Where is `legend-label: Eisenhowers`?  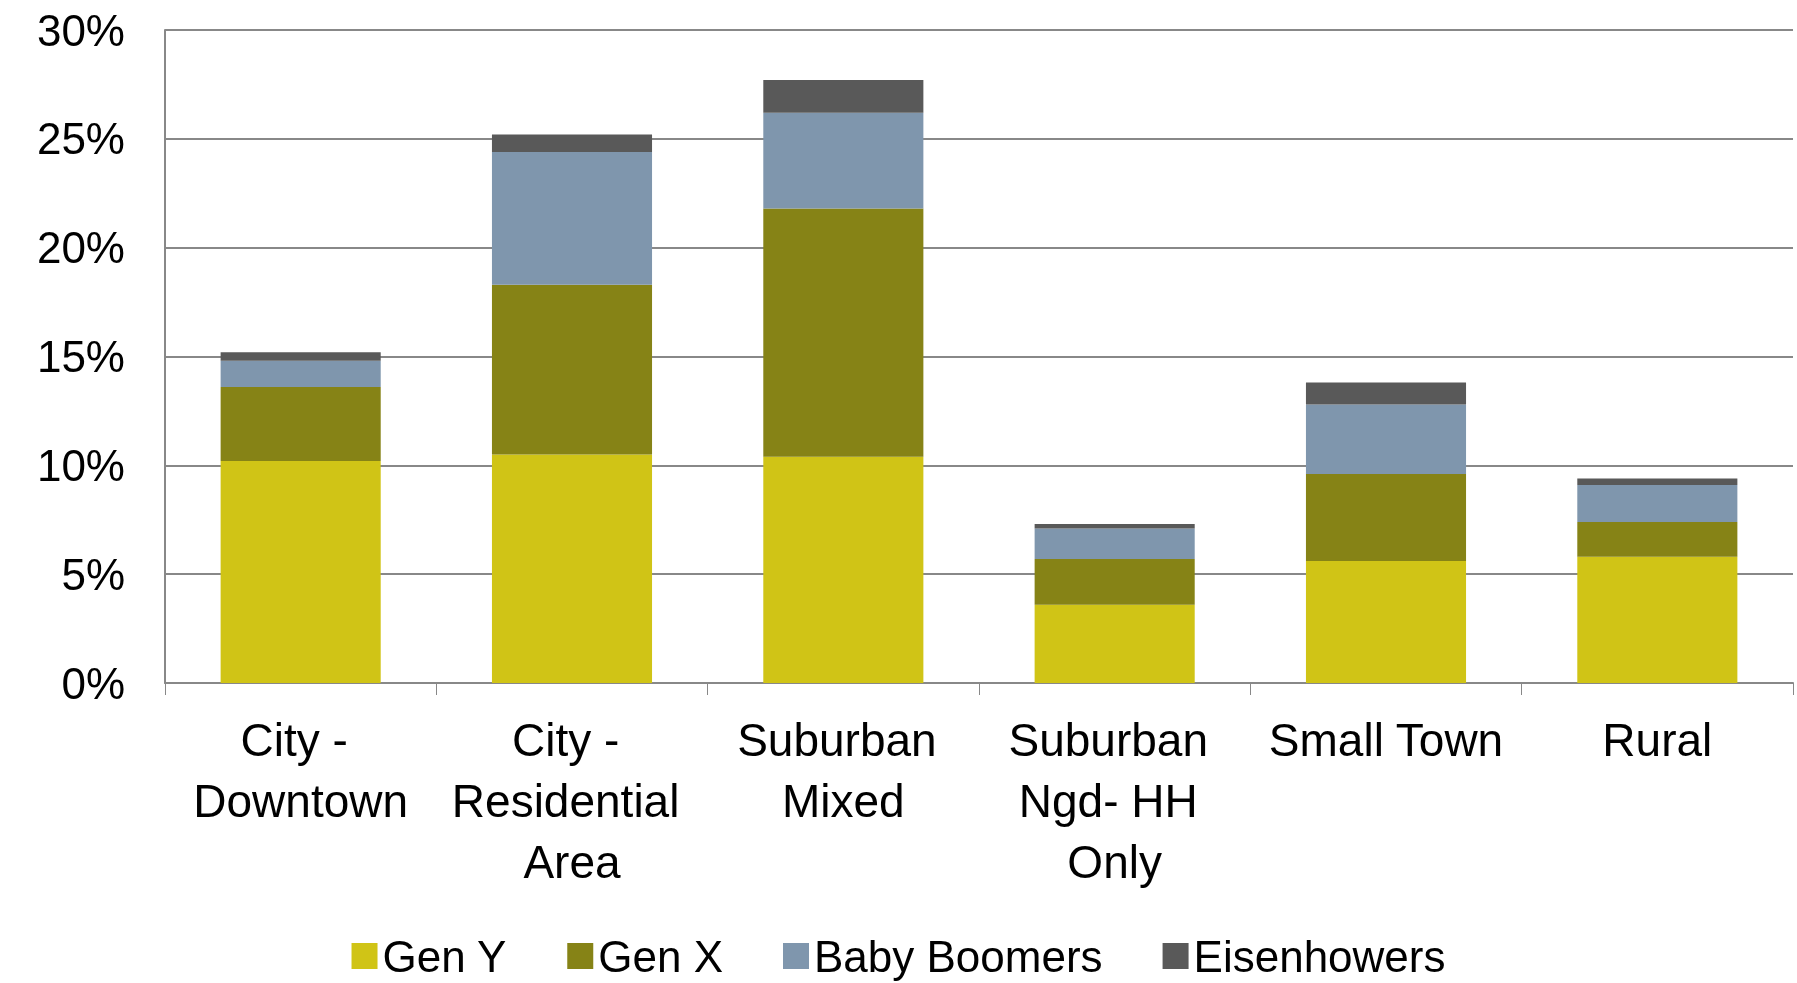
legend-label: Eisenhowers is located at coordinates (1319, 956).